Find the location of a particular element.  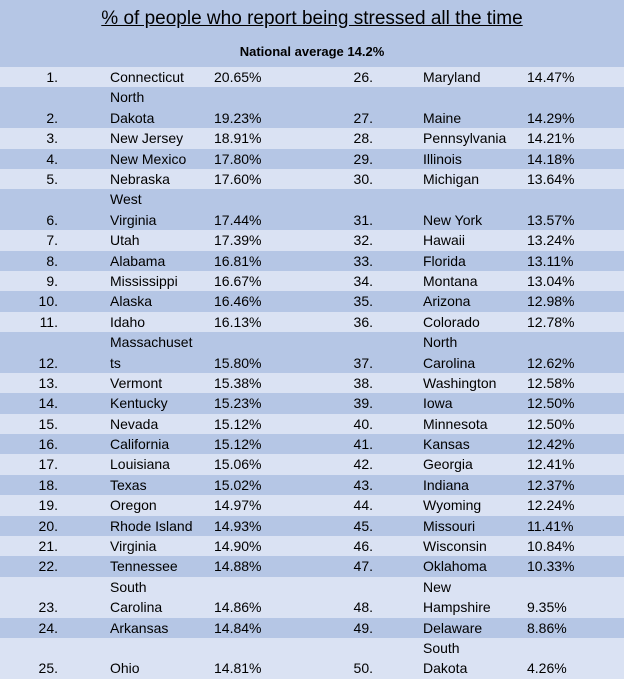

percent-left: 15.12% is located at coordinates (238, 423).